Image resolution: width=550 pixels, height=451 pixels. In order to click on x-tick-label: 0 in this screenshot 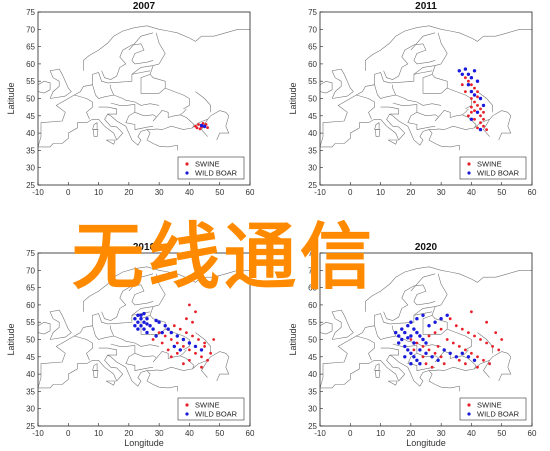, I will do `click(68, 433)`.